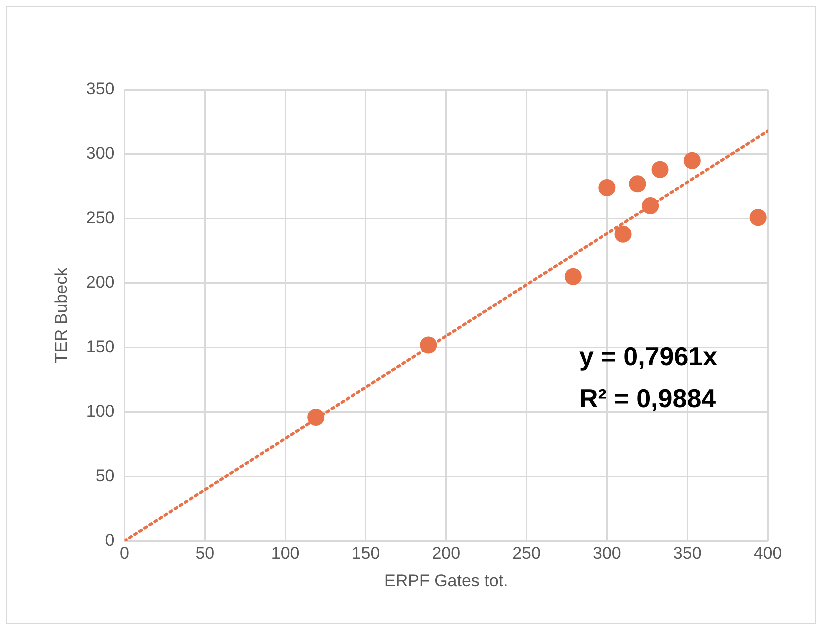 The height and width of the screenshot is (624, 816). I want to click on annotation: R² = 0,9884, so click(648, 399).